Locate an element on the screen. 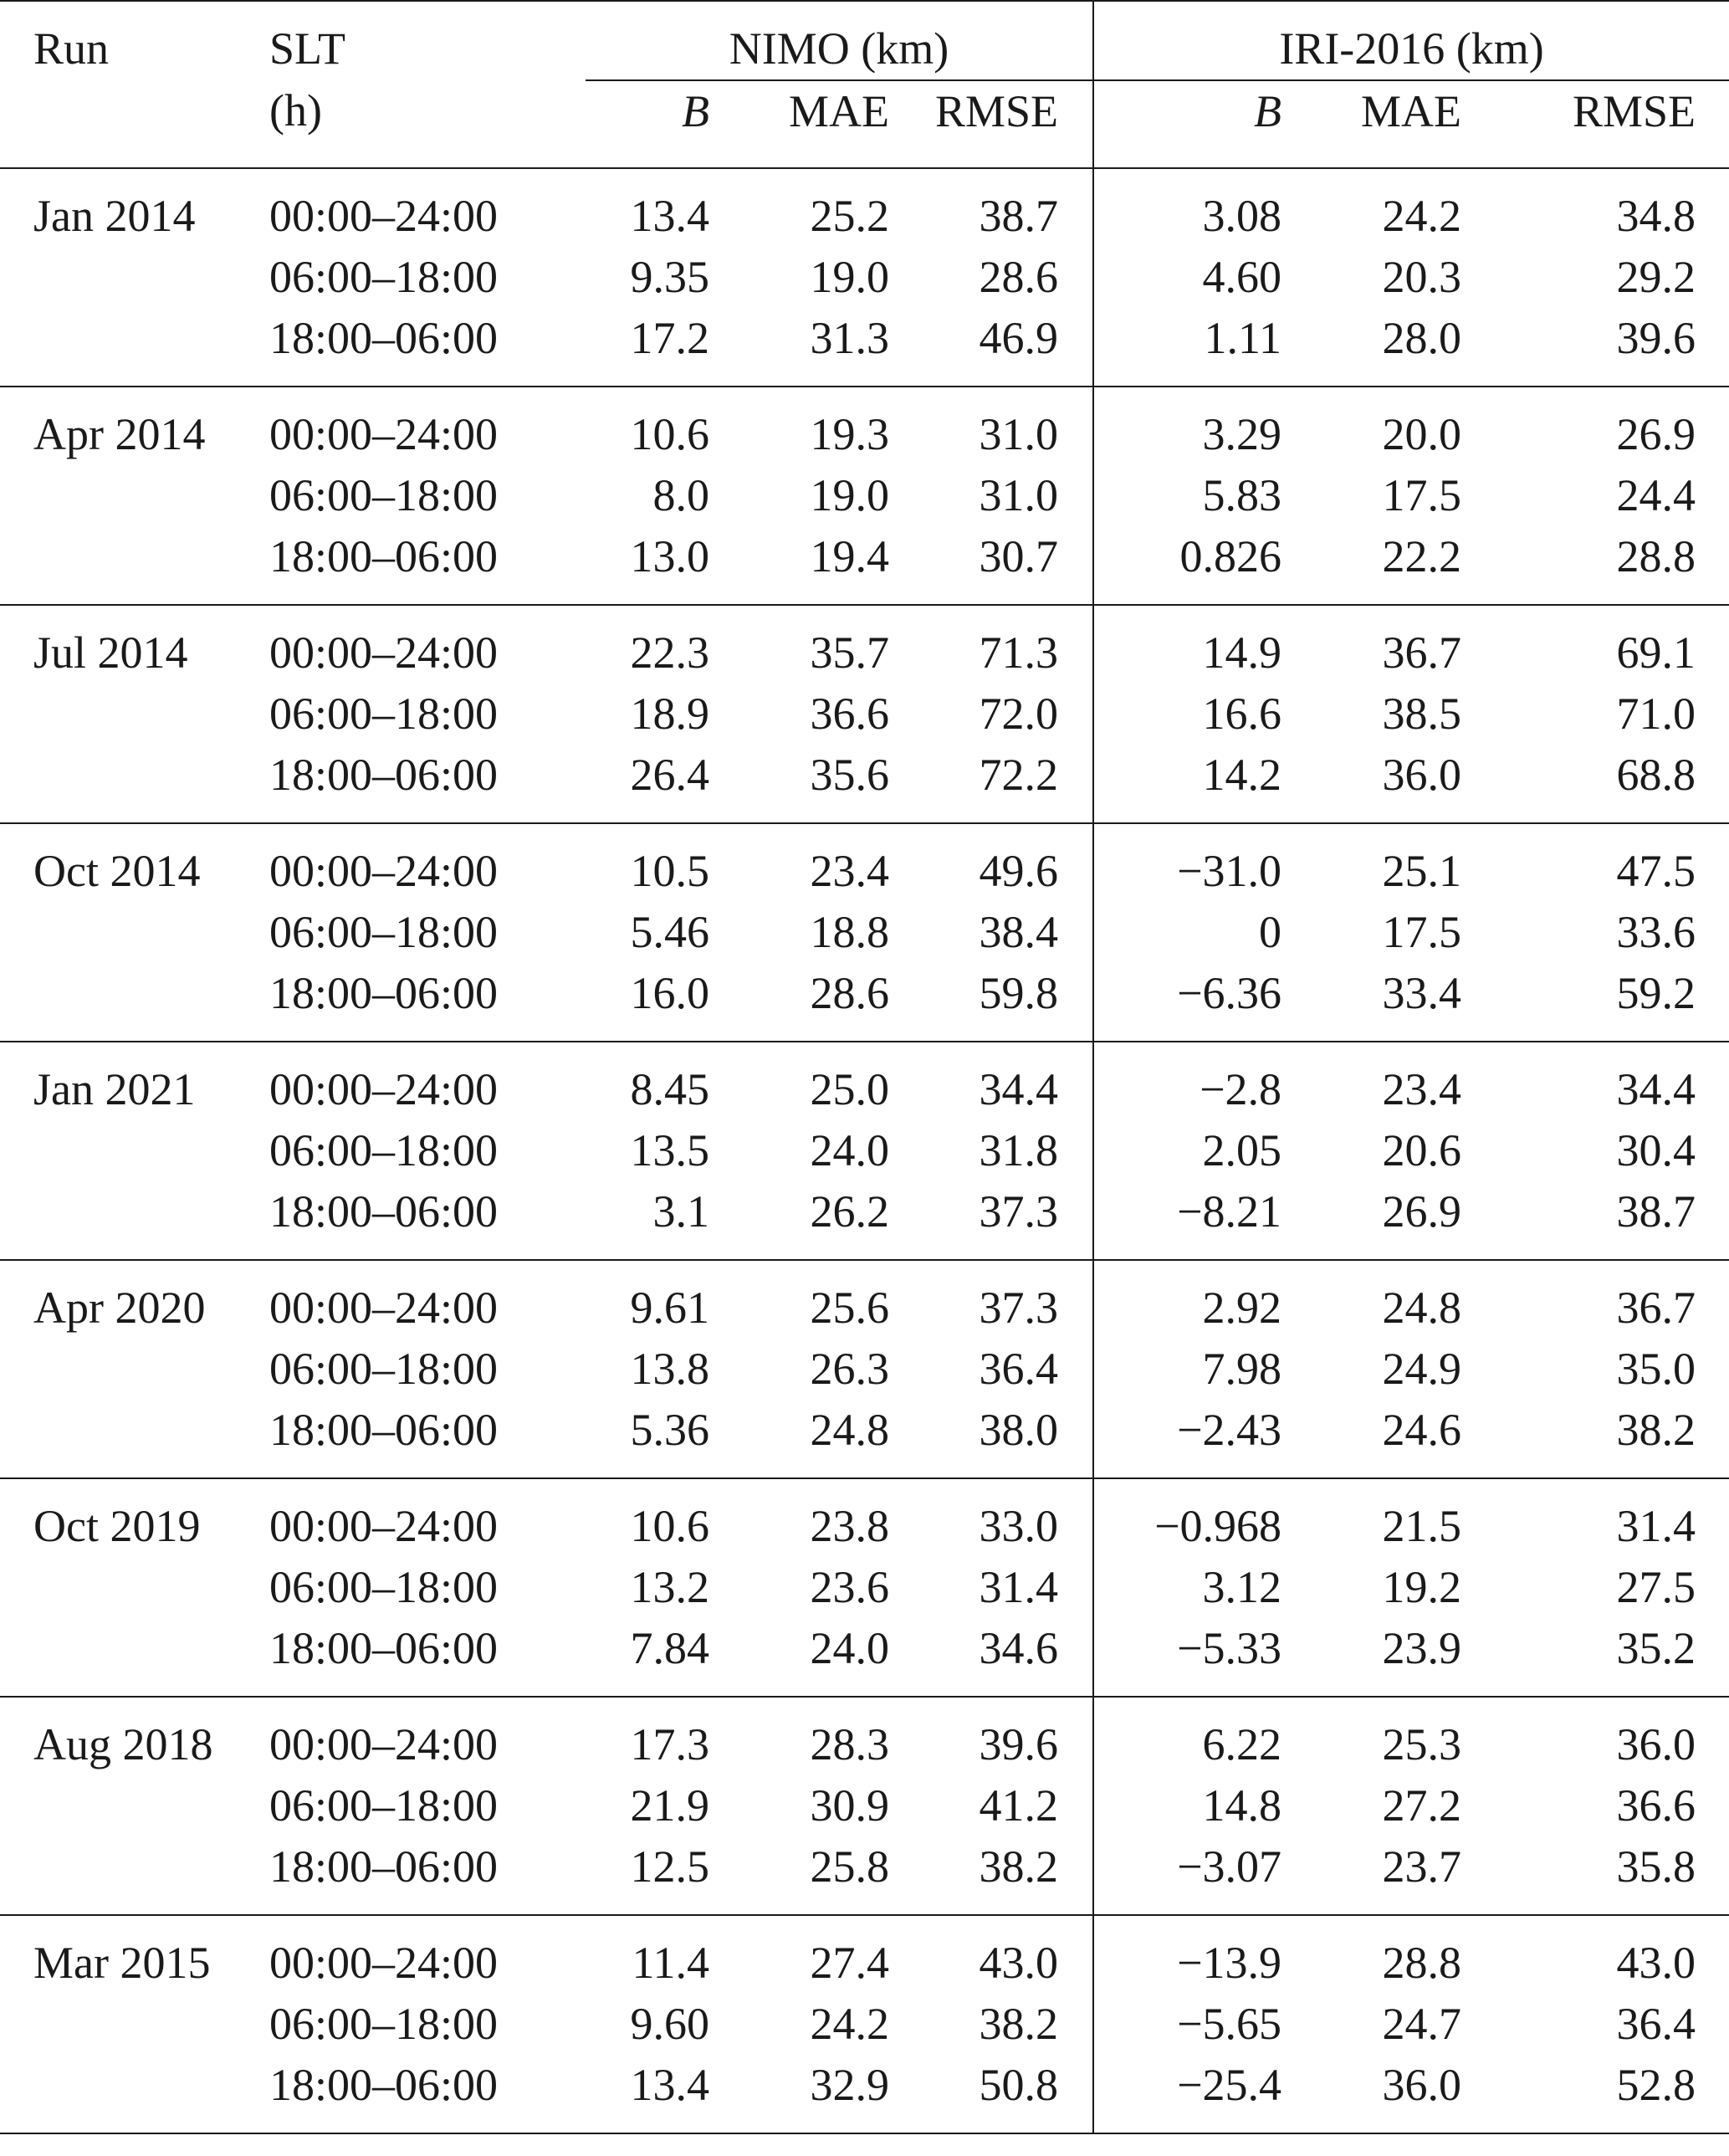  iri-b-cell: −25.4 is located at coordinates (1187, 2094).